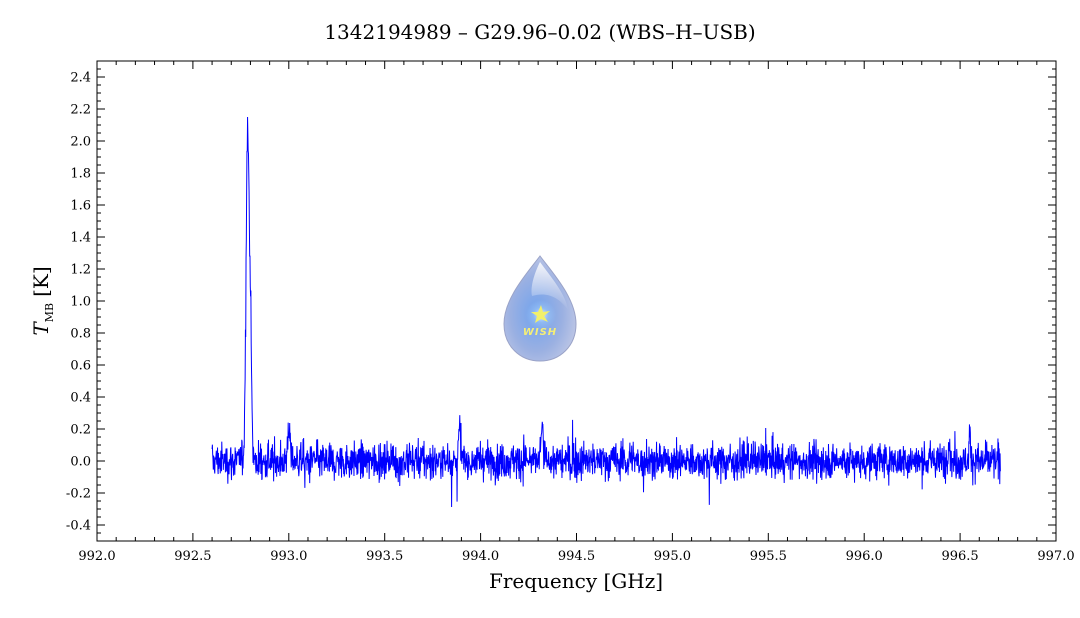 The height and width of the screenshot is (618, 1080). Describe the element at coordinates (49, 312) in the screenshot. I see `y-axis-label-sub: MB` at that location.